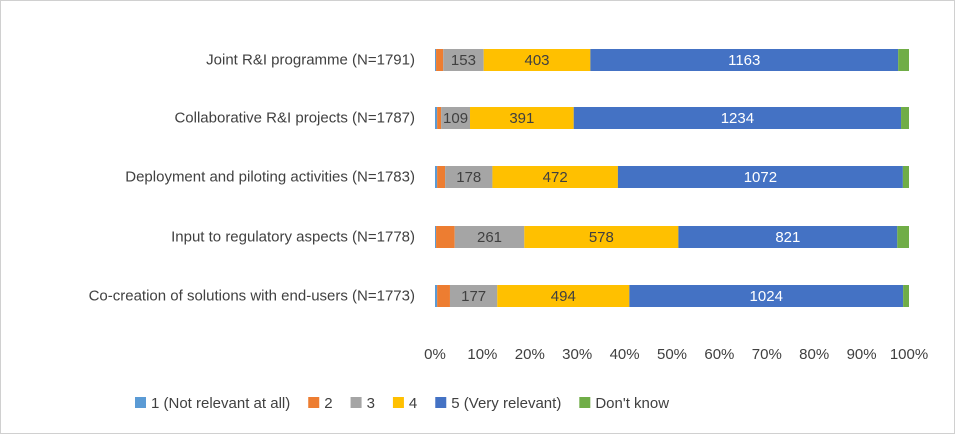 The width and height of the screenshot is (955, 434). I want to click on x-tick-label: 30%, so click(577, 354).